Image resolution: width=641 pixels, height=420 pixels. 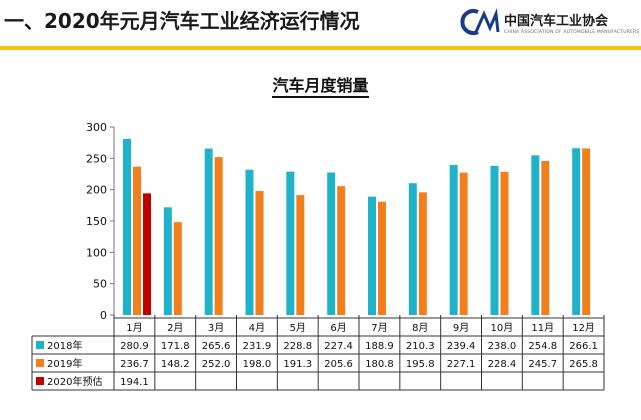 I want to click on data-label: 171.8, so click(x=175, y=346).